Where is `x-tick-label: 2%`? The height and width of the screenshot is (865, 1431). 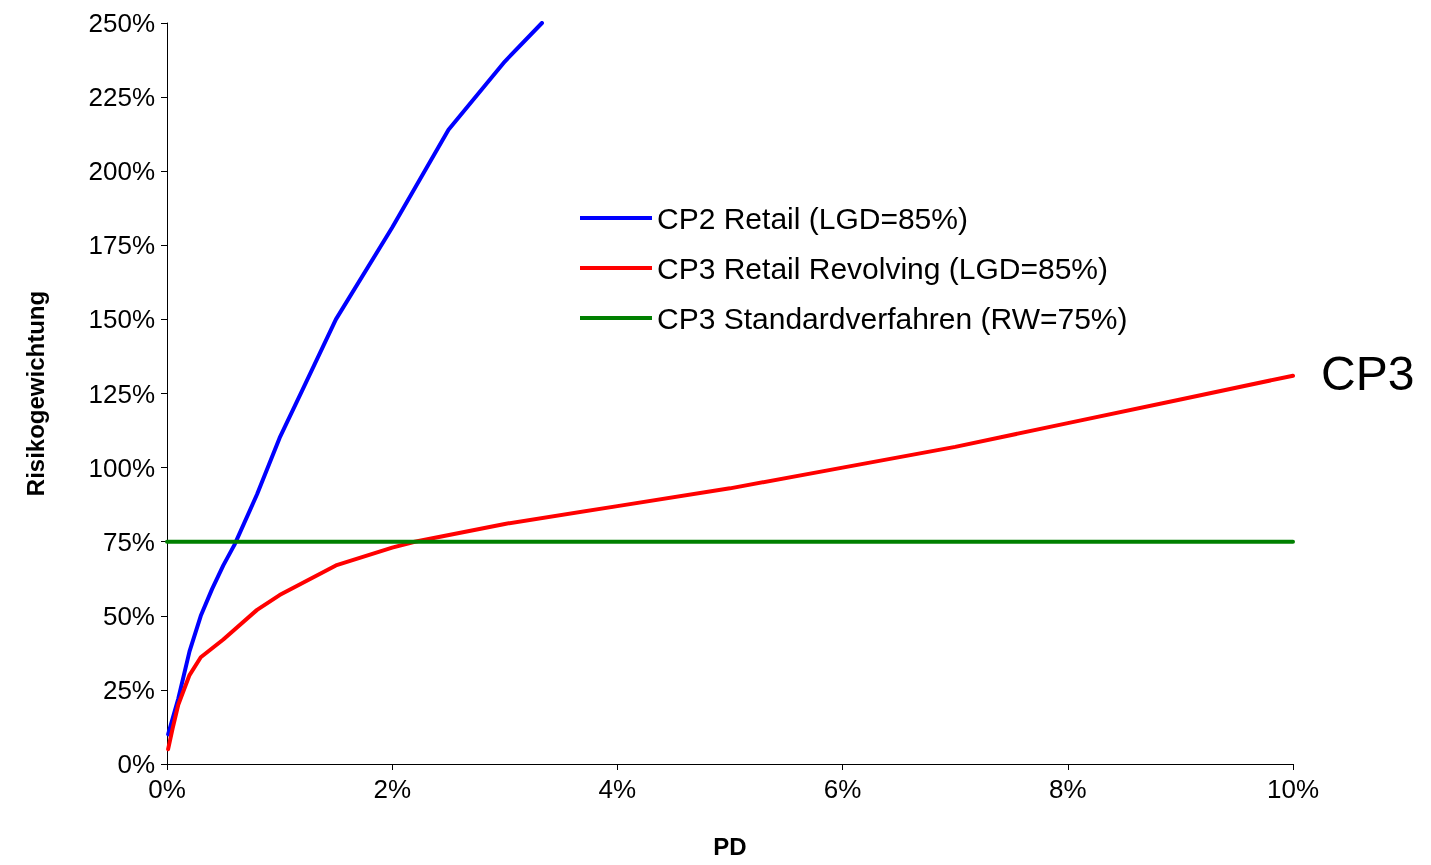 x-tick-label: 2% is located at coordinates (392, 789).